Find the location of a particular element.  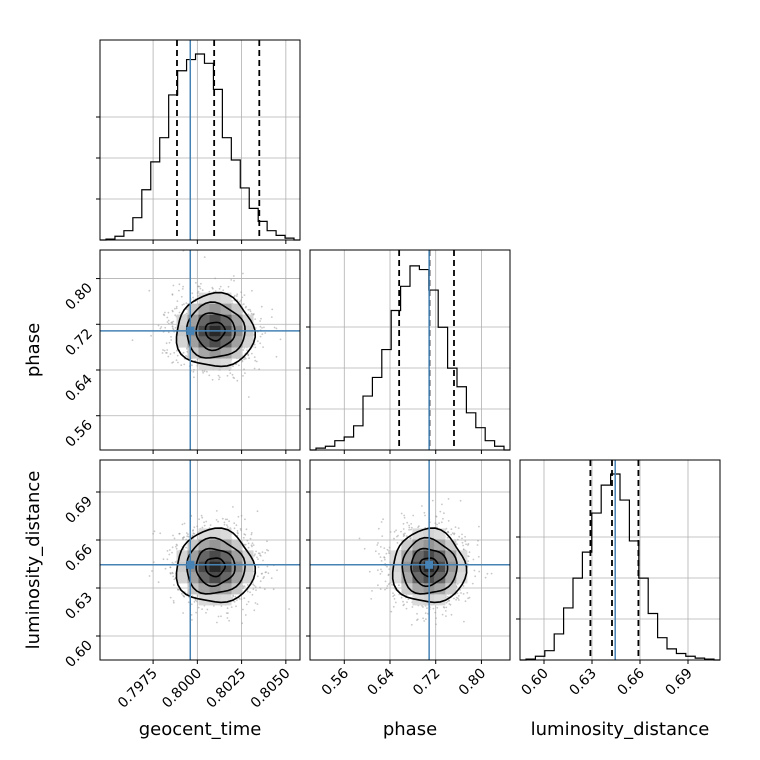

truth-marker is located at coordinates (190, 564).